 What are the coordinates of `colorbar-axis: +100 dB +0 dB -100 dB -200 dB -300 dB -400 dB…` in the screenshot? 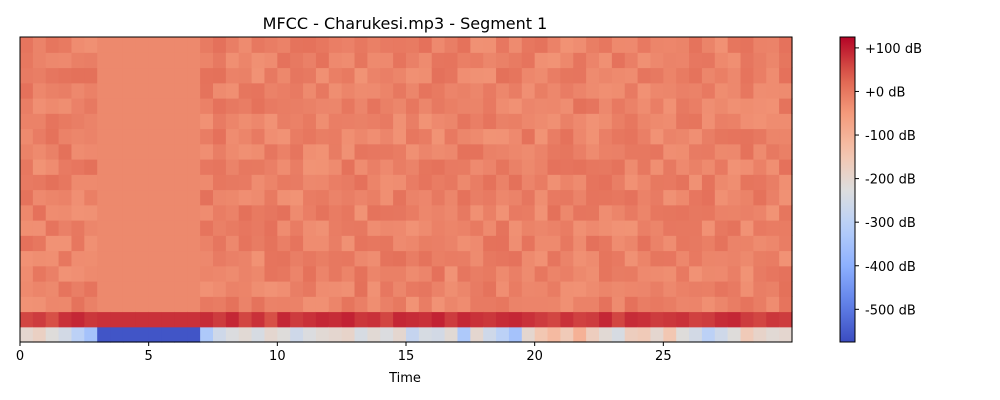 It's located at (888, 180).